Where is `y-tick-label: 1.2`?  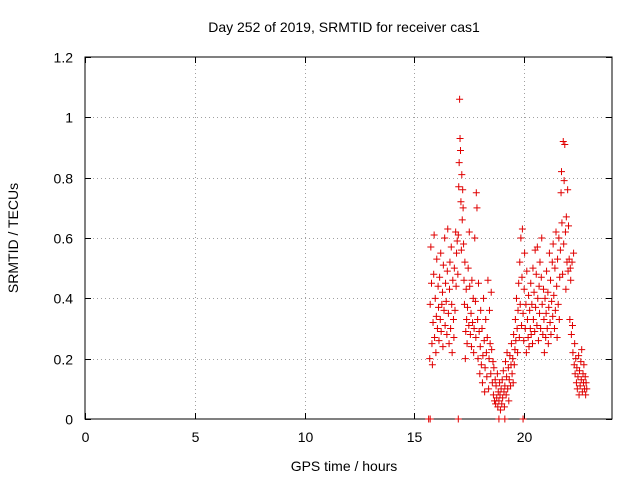 y-tick-label: 1.2 is located at coordinates (64, 58).